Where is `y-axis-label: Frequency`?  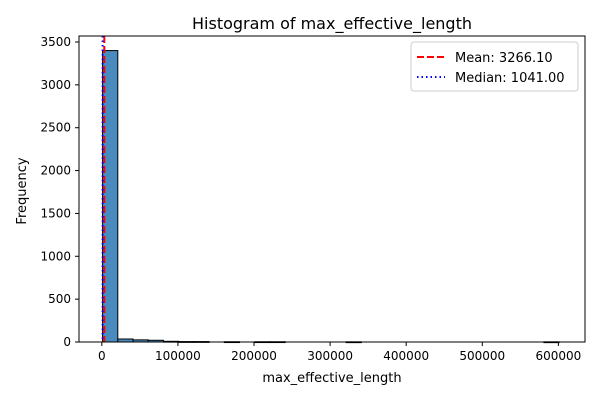 y-axis-label: Frequency is located at coordinates (22, 190).